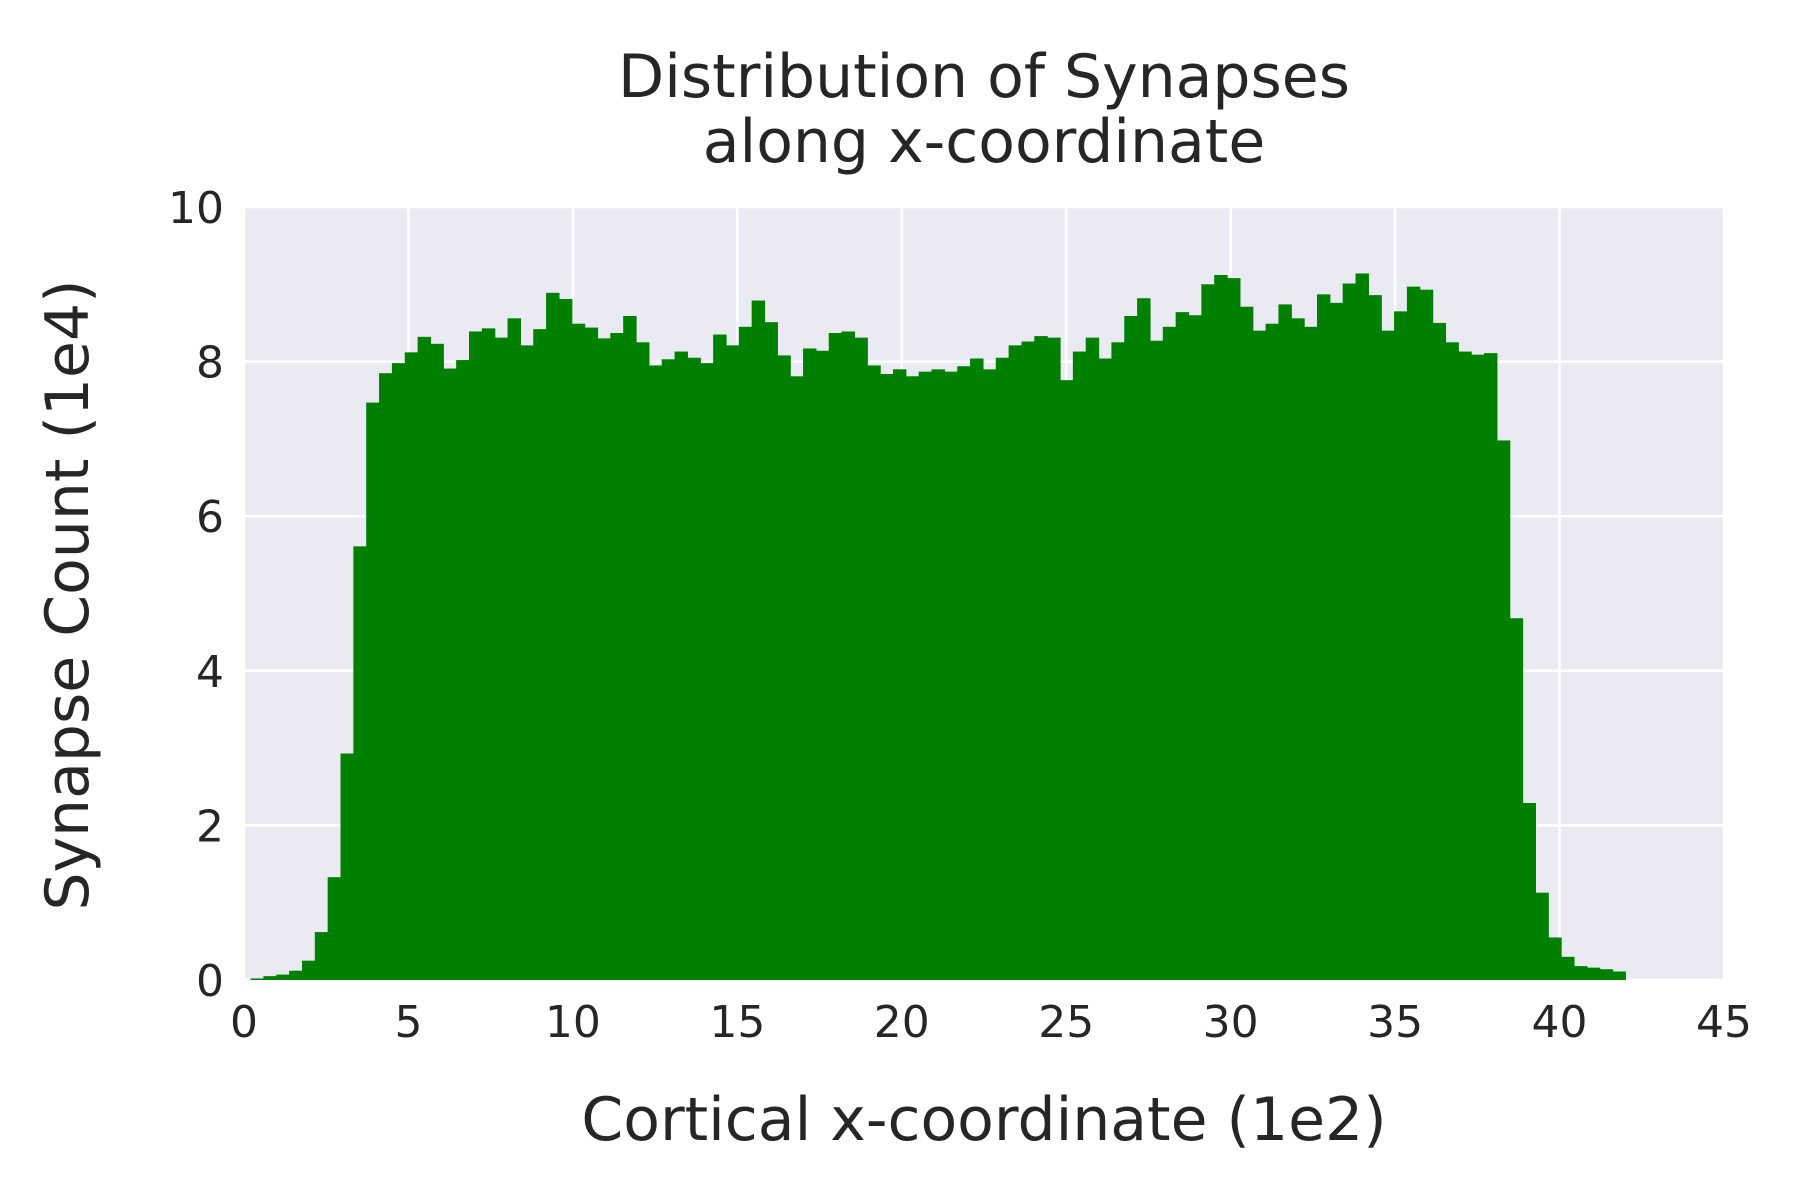  I want to click on x-tick-label: 0, so click(244, 1022).